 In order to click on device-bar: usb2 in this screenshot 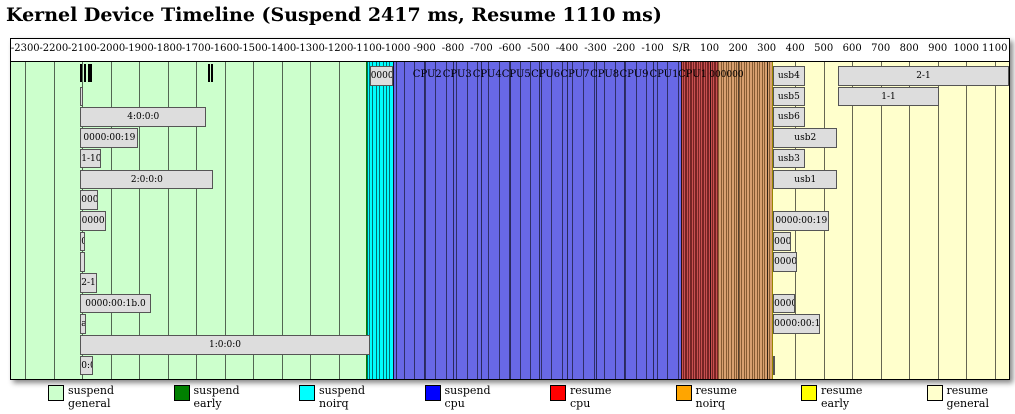, I will do `click(805, 138)`.